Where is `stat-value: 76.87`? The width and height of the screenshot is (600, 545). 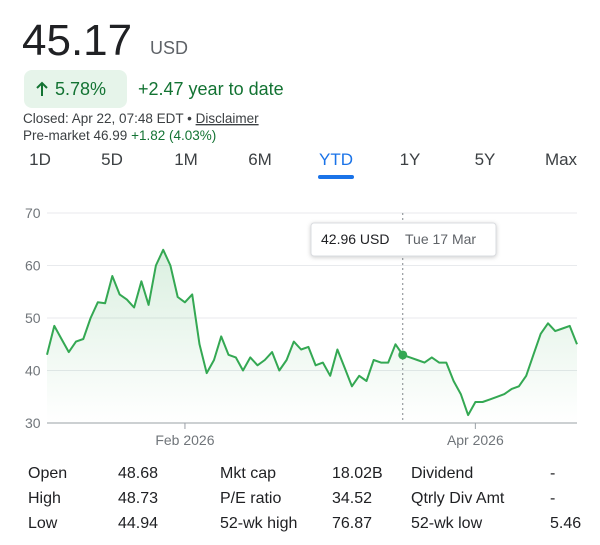
stat-value: 76.87 is located at coordinates (352, 523).